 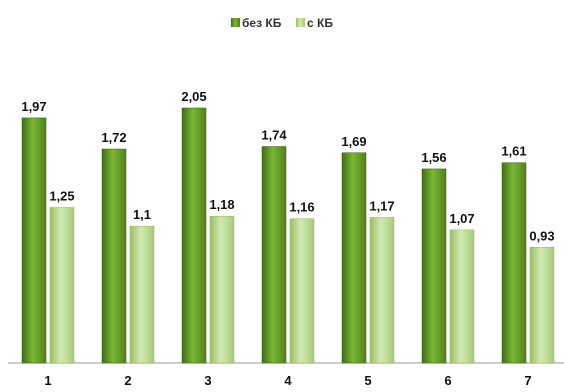 What do you see at coordinates (433, 157) in the screenshot?
I see `data-label-series-1-cat-6: 1,56` at bounding box center [433, 157].